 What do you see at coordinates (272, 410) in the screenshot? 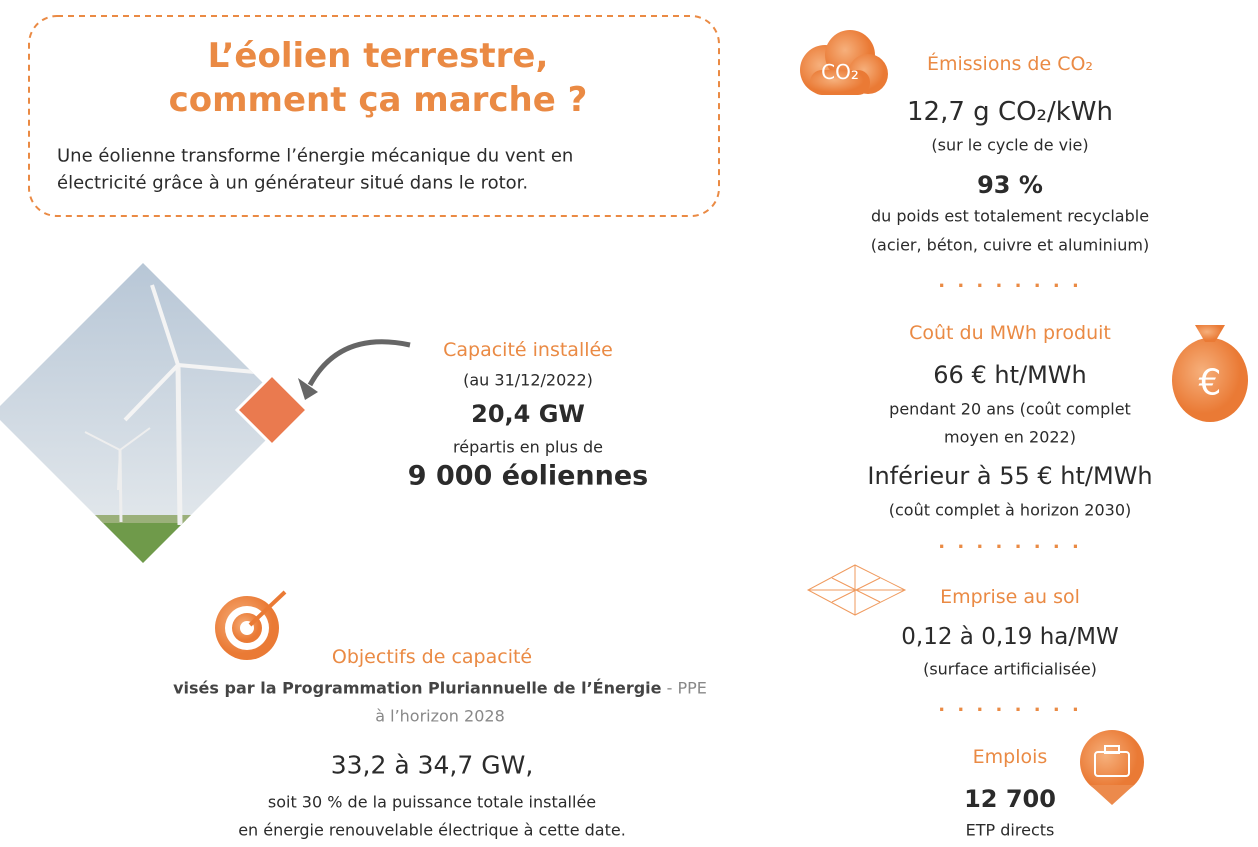
I see `accent-diamond` at bounding box center [272, 410].